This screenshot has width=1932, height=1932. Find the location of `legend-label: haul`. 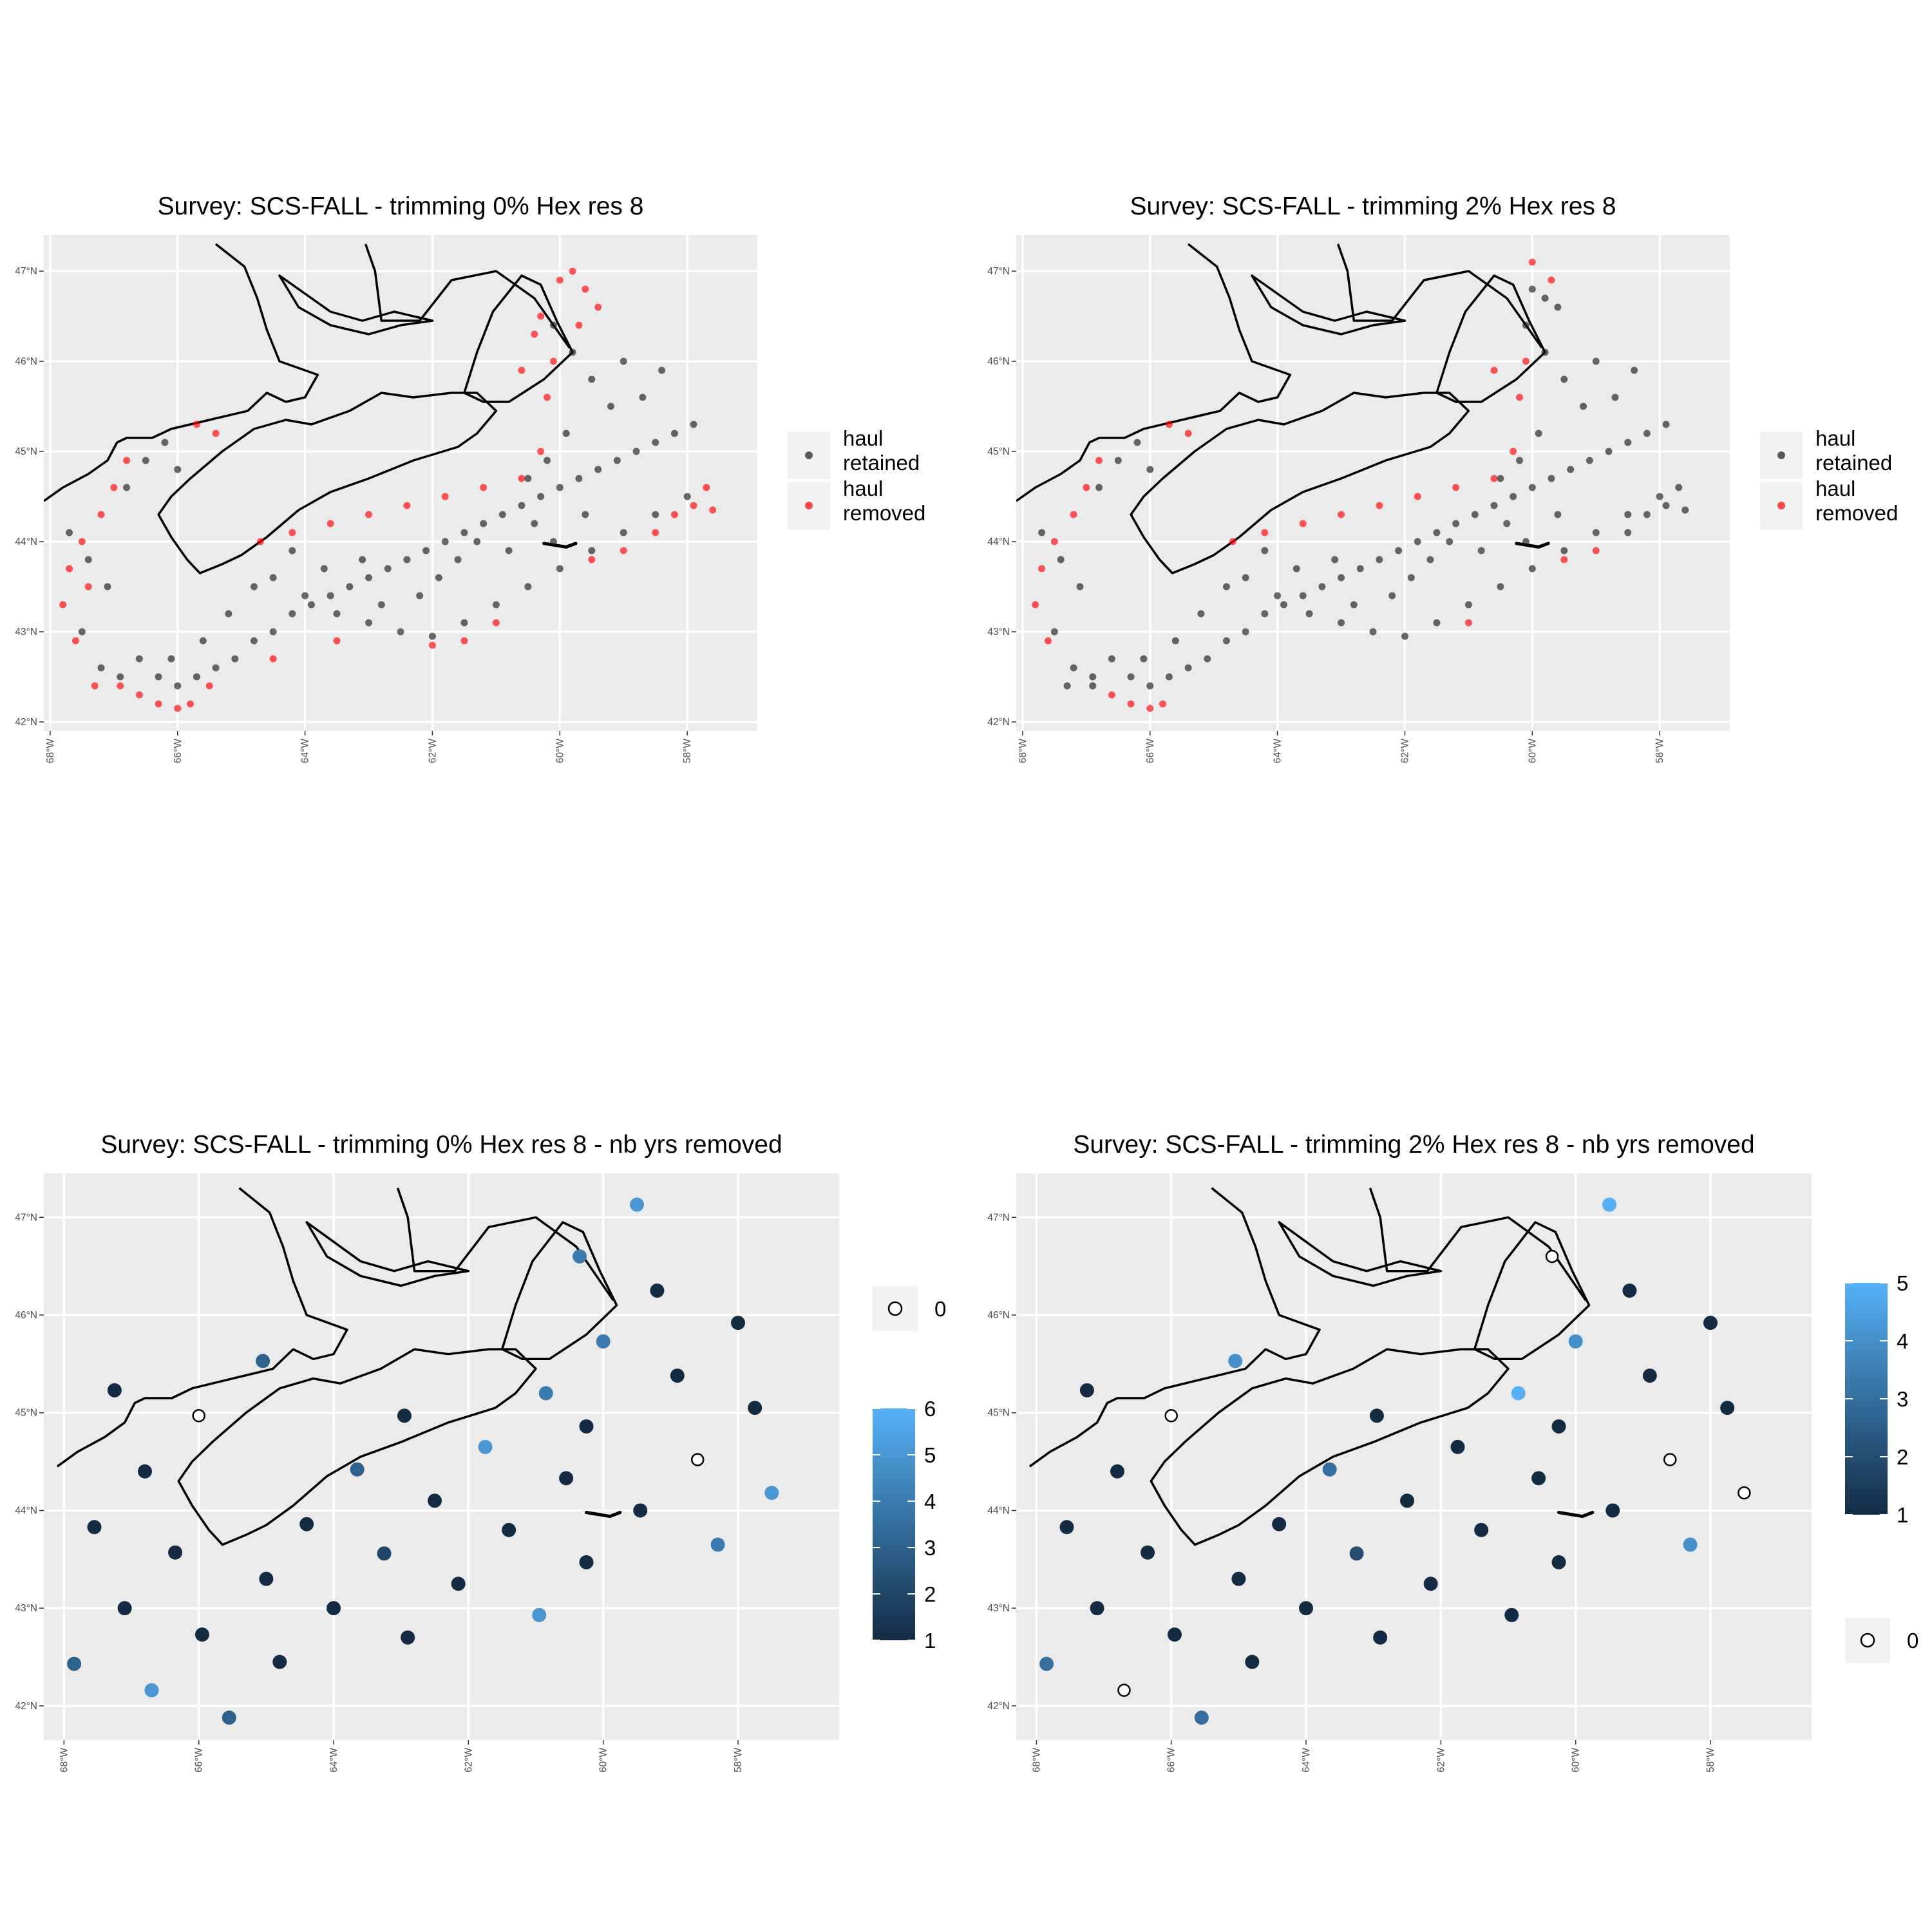

legend-label: haul is located at coordinates (1835, 489).